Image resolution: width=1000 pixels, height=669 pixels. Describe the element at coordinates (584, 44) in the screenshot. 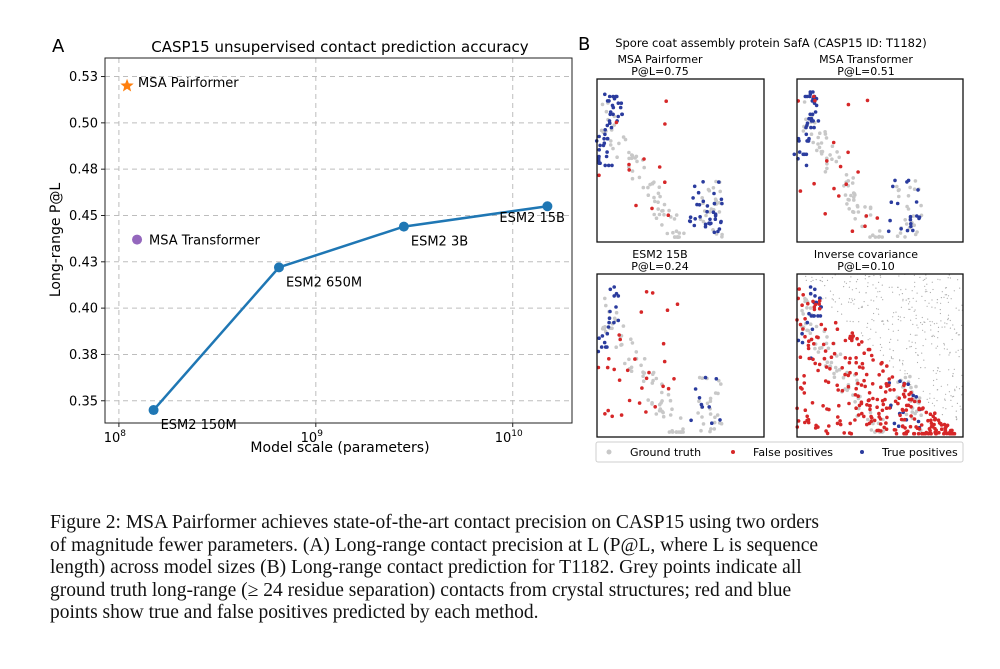

I see `panel-b-letter: B` at that location.